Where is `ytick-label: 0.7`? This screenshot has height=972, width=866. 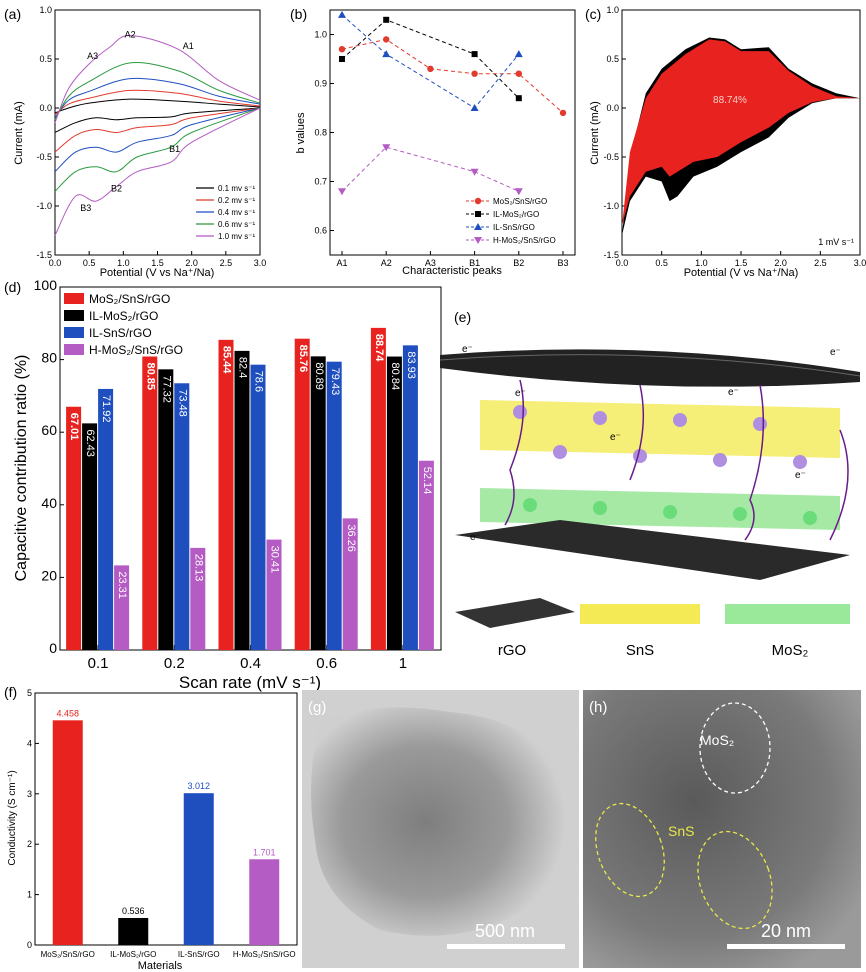
ytick-label: 0.7 is located at coordinates (320, 182).